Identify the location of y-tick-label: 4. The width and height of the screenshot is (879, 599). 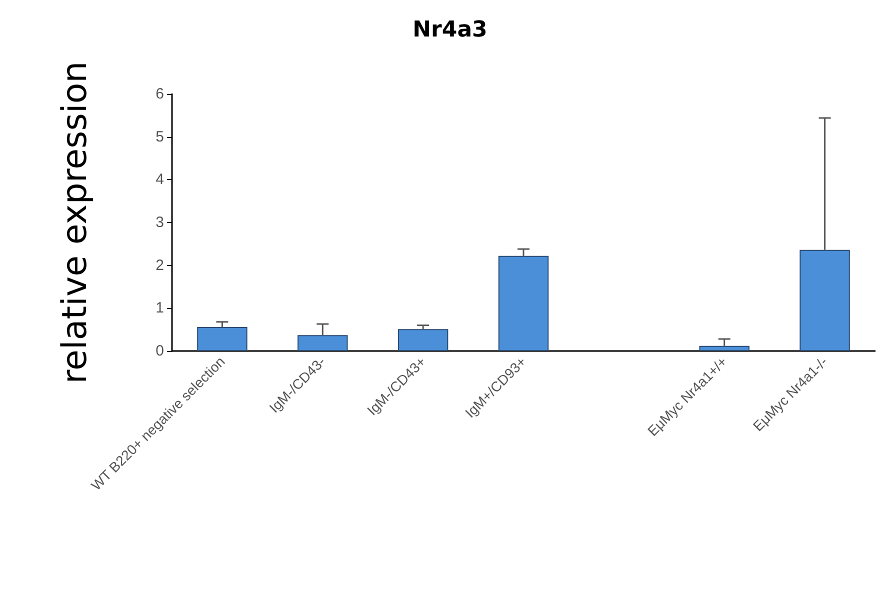
(160, 179).